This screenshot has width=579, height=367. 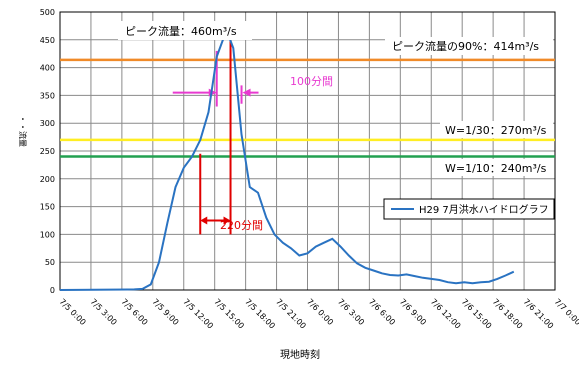 What do you see at coordinates (477, 314) in the screenshot?
I see `x-tick-label: 7/6 15:00` at bounding box center [477, 314].